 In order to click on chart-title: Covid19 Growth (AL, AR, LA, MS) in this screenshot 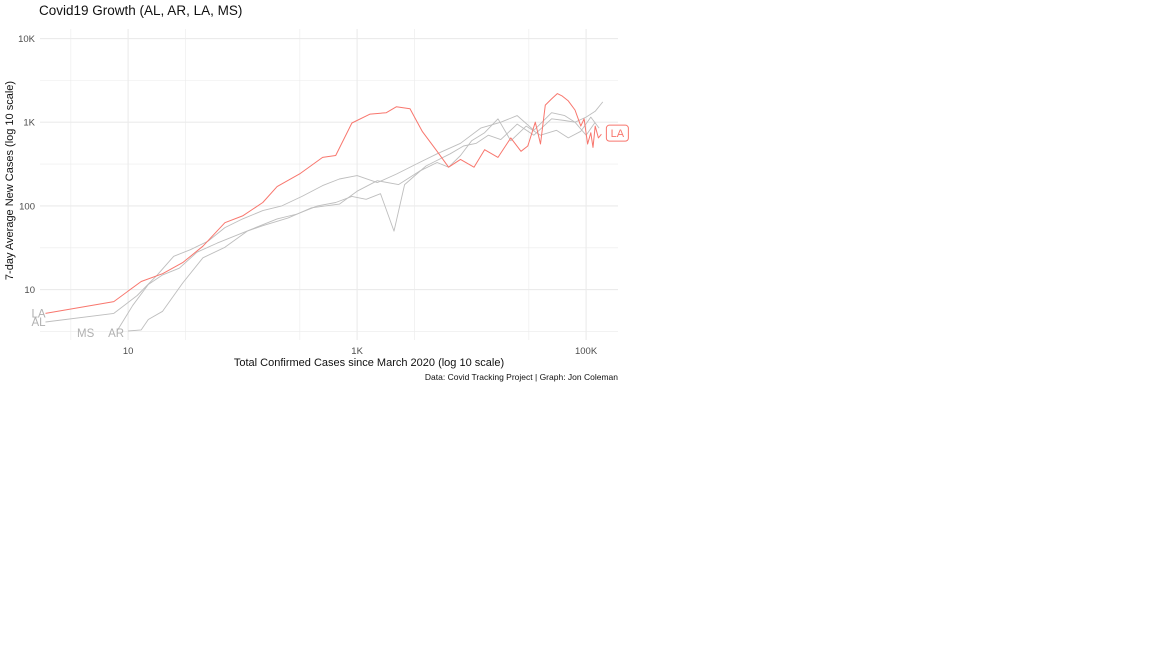, I will do `click(141, 10)`.